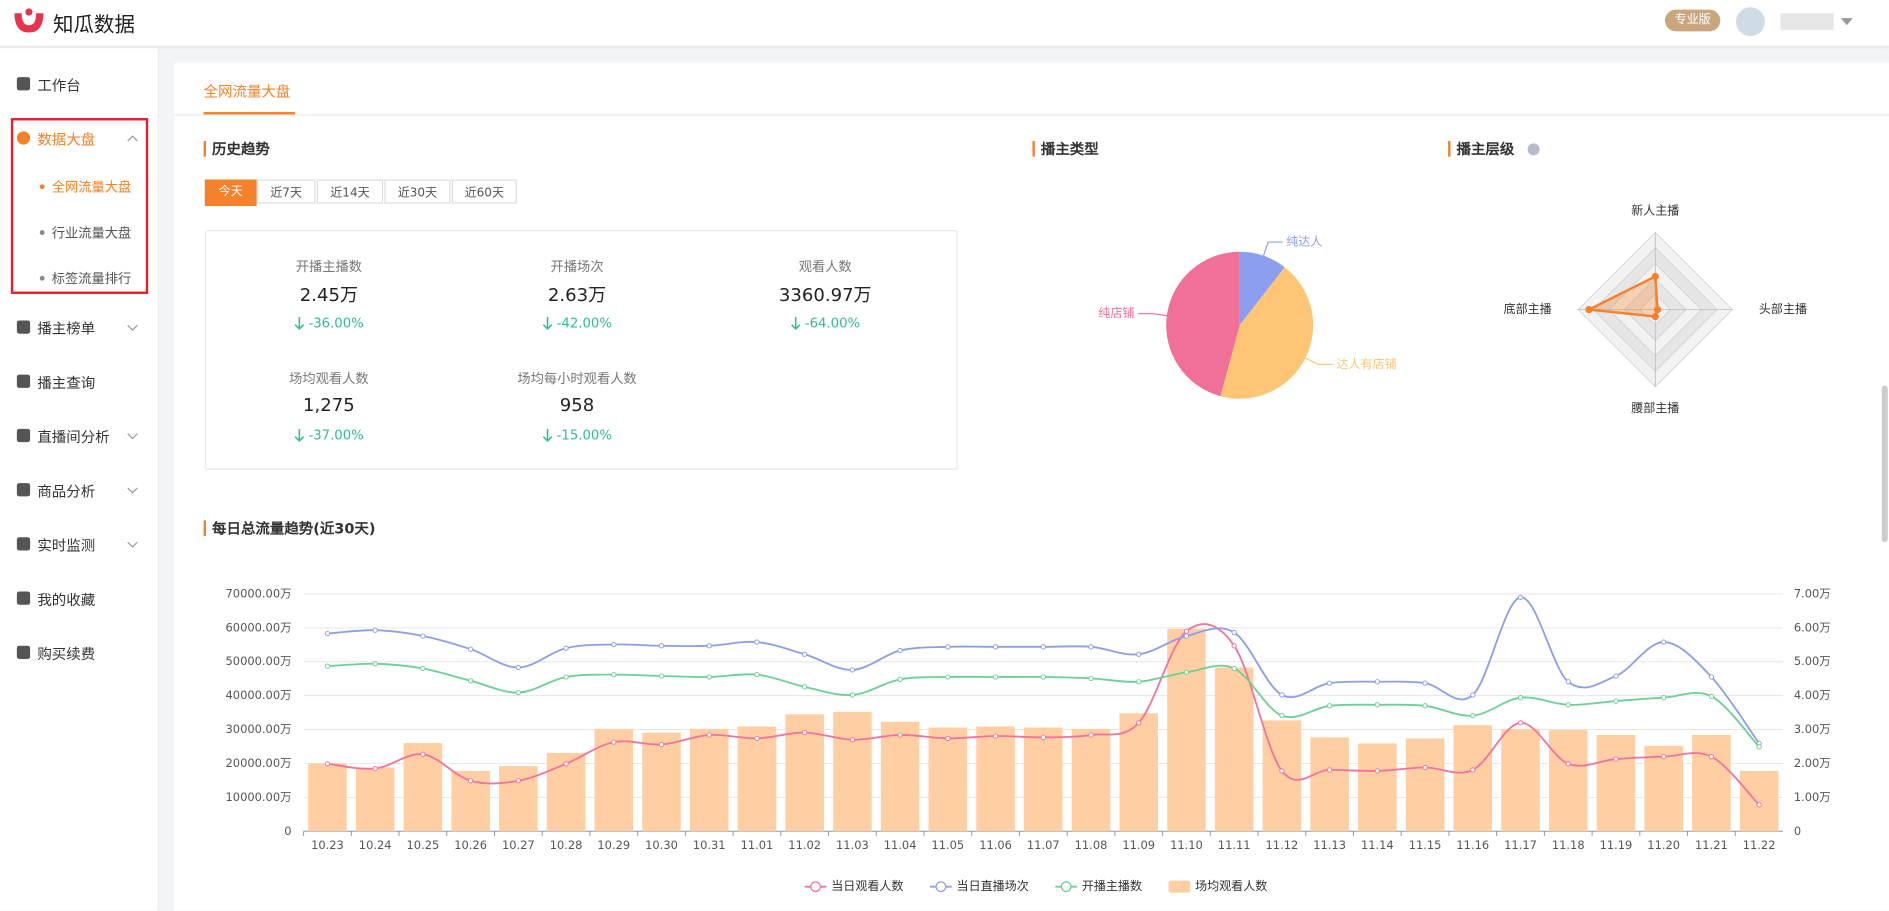  I want to click on x-tick-label: 11.04, so click(900, 845).